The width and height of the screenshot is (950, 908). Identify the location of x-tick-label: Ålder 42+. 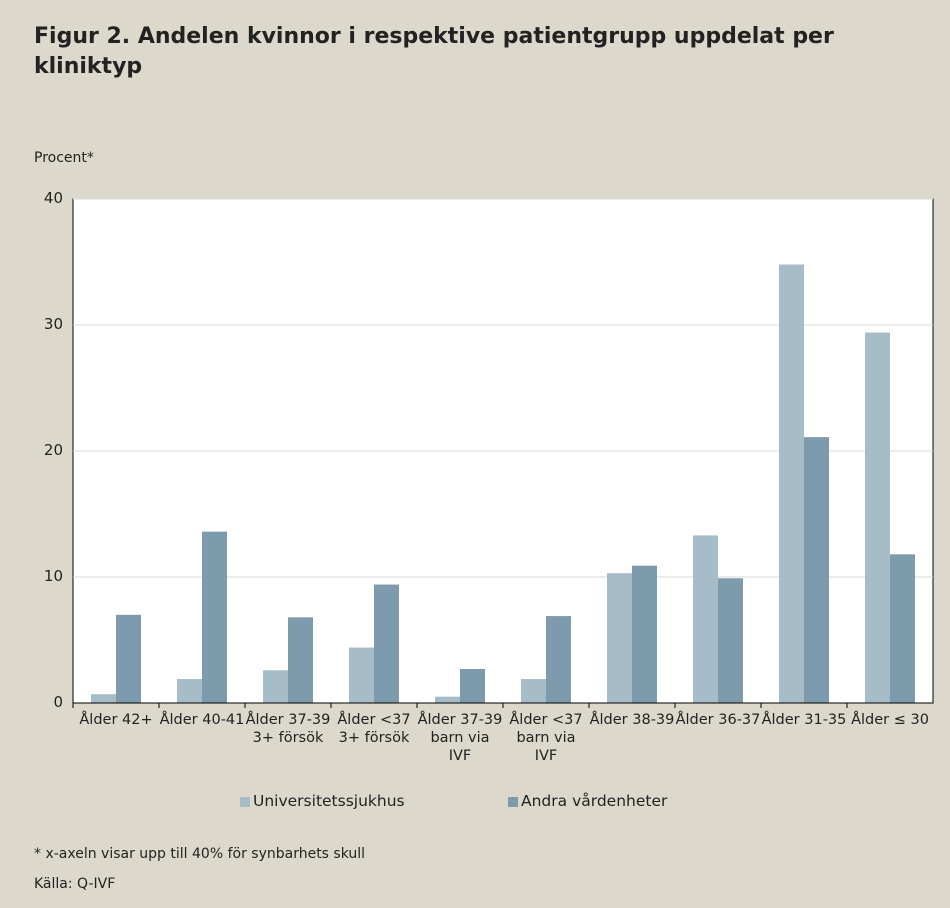
(116, 720).